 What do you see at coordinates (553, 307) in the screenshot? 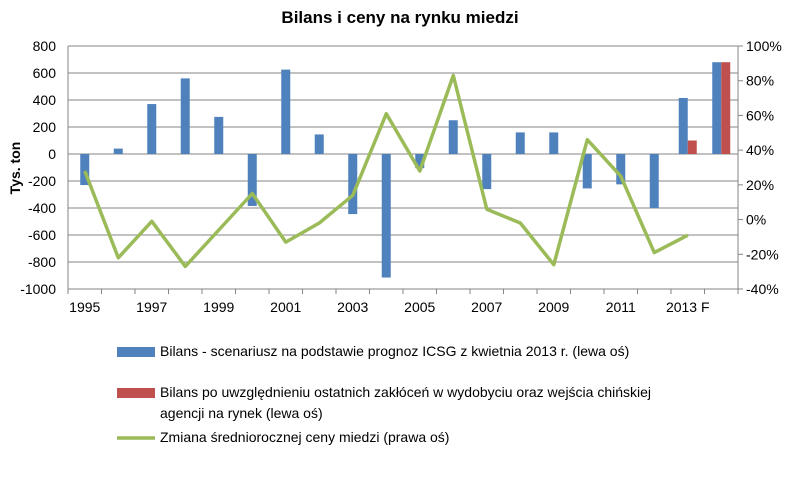
I see `x-tick-label: 2009` at bounding box center [553, 307].